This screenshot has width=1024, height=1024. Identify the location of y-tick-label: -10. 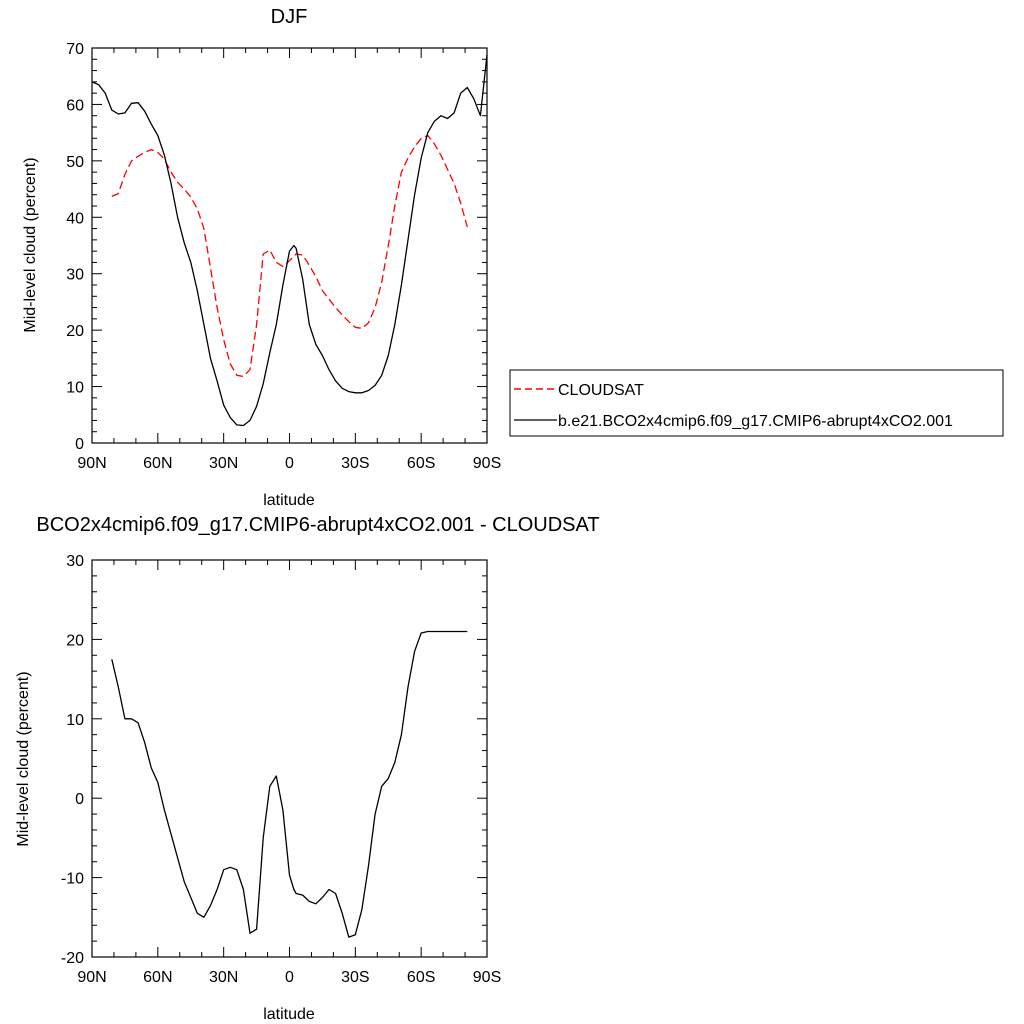
(72, 879).